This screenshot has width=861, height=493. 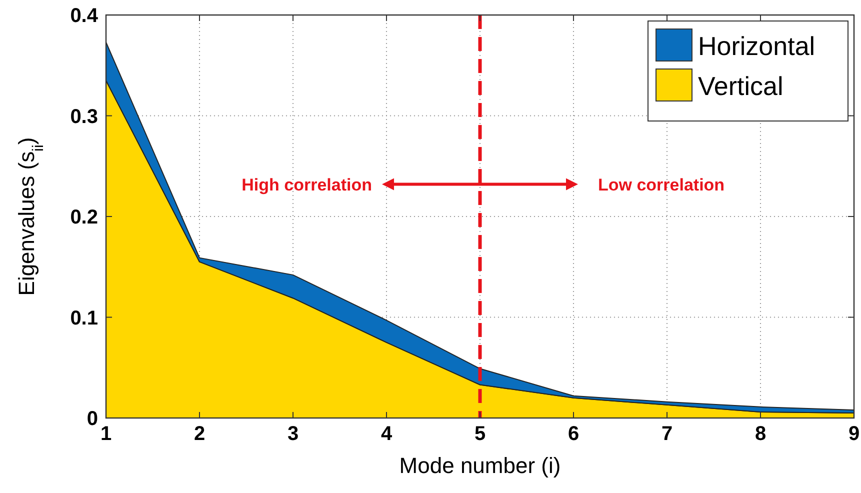 What do you see at coordinates (307, 184) in the screenshot?
I see `annotation: High correlation` at bounding box center [307, 184].